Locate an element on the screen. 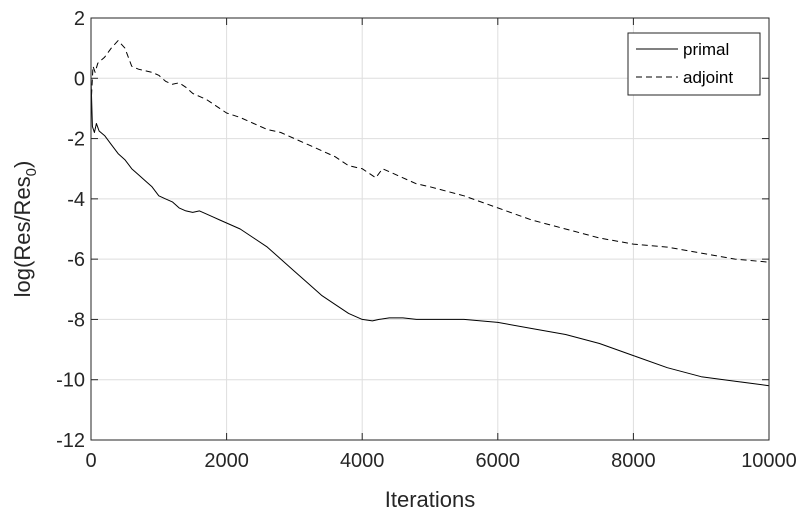  x-axis-title: Iterations is located at coordinates (430, 499).